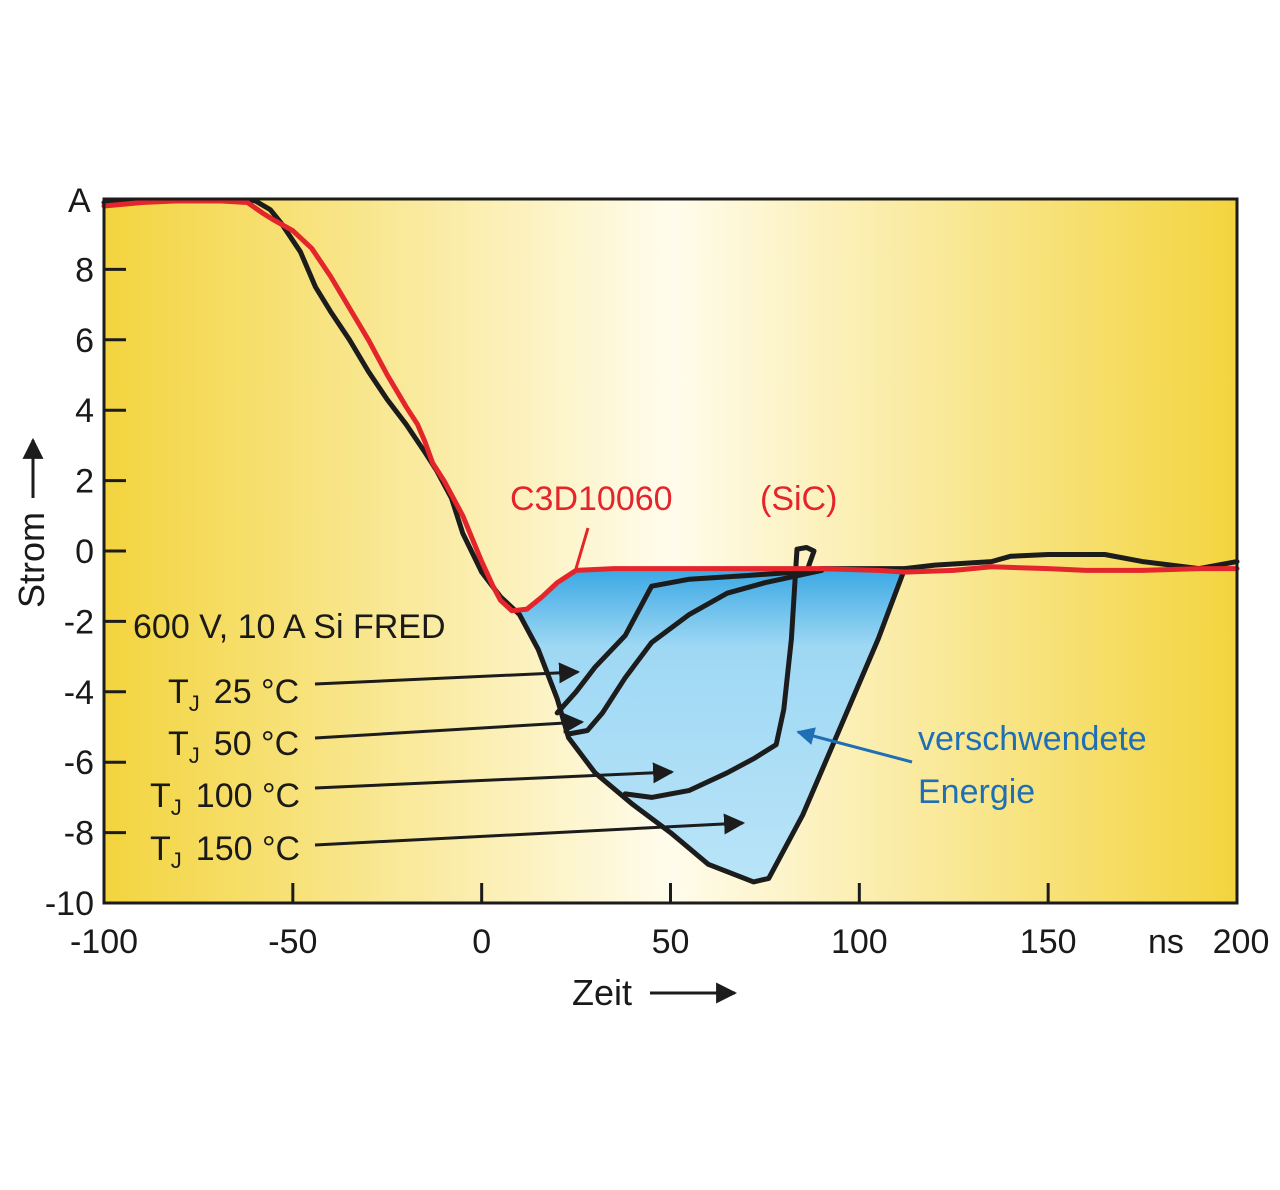 This screenshot has width=1280, height=1190. Describe the element at coordinates (798, 499) in the screenshot. I see `svg-text: (SiC)` at that location.